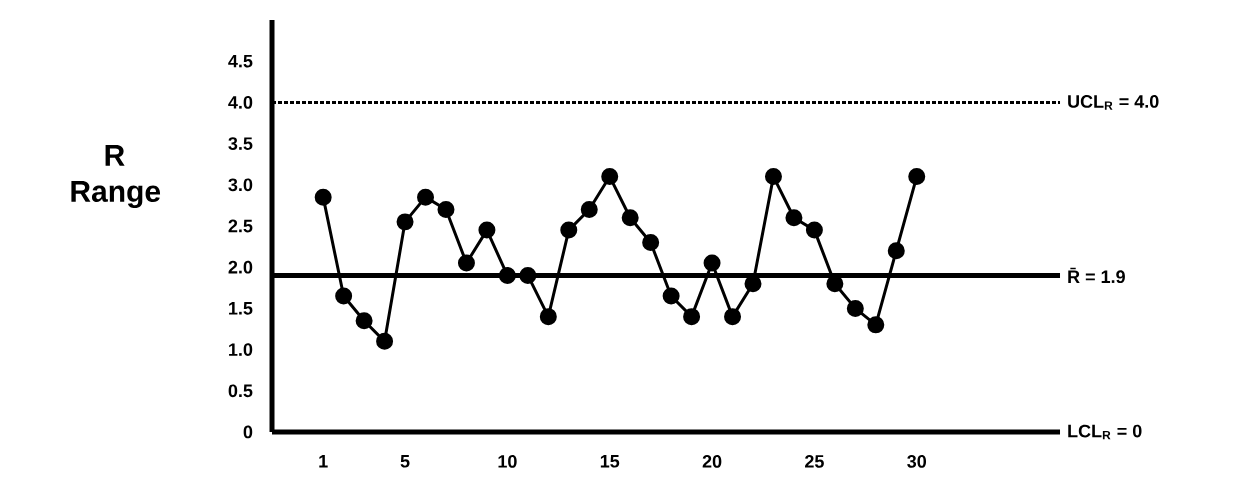 The image size is (1247, 491). I want to click on x-tick-label: 25, so click(814, 461).